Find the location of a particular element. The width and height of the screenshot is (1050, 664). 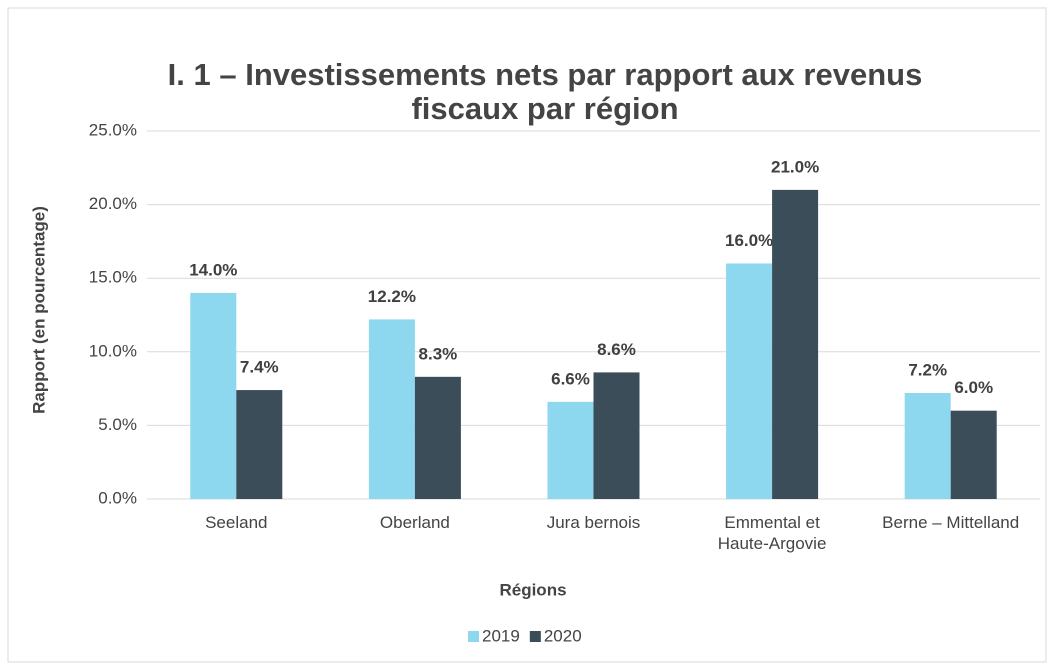

x-axis-title: Régions is located at coordinates (532, 589).